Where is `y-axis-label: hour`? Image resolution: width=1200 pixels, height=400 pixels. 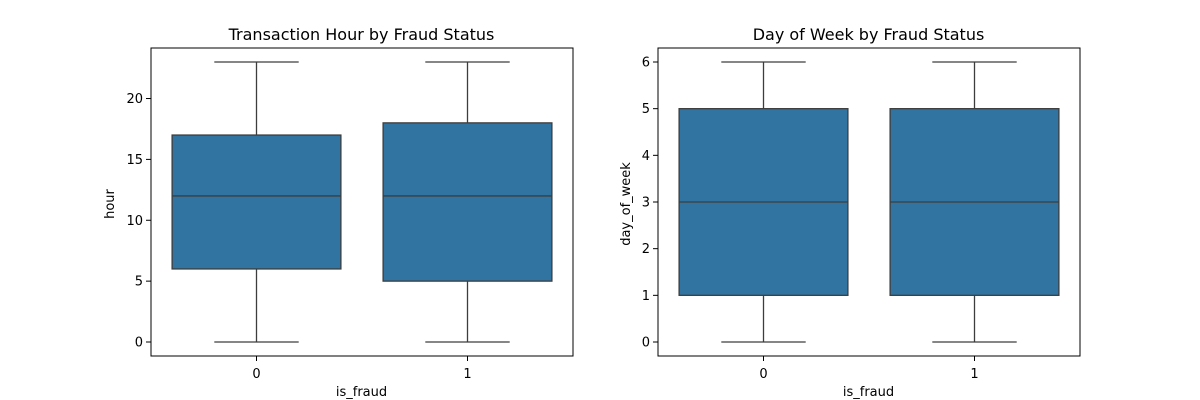 y-axis-label: hour is located at coordinates (110, 203).